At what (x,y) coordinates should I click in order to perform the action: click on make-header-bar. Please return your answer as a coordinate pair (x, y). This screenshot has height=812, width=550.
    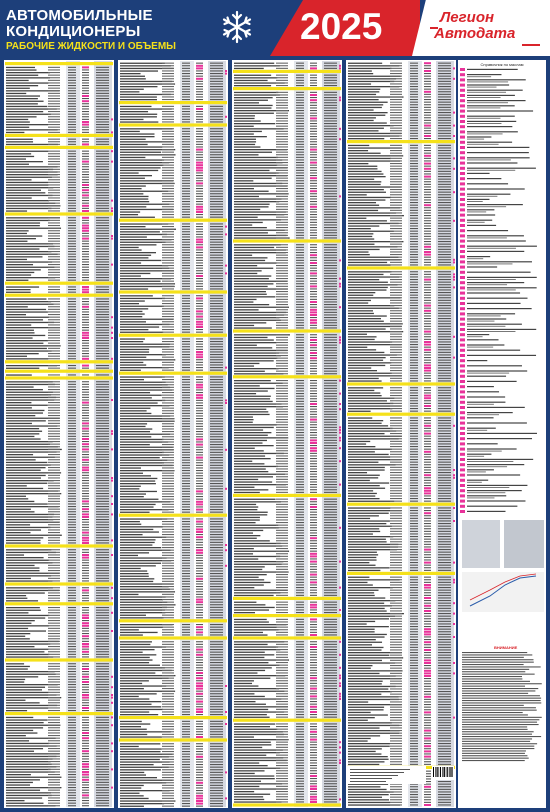
    Looking at the image, I should click on (173, 621).